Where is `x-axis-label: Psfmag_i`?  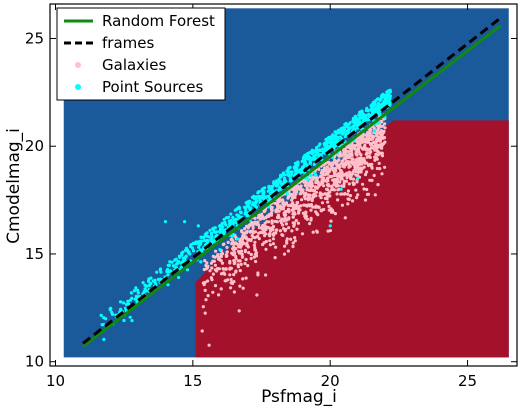 x-axis-label: Psfmag_i is located at coordinates (299, 397).